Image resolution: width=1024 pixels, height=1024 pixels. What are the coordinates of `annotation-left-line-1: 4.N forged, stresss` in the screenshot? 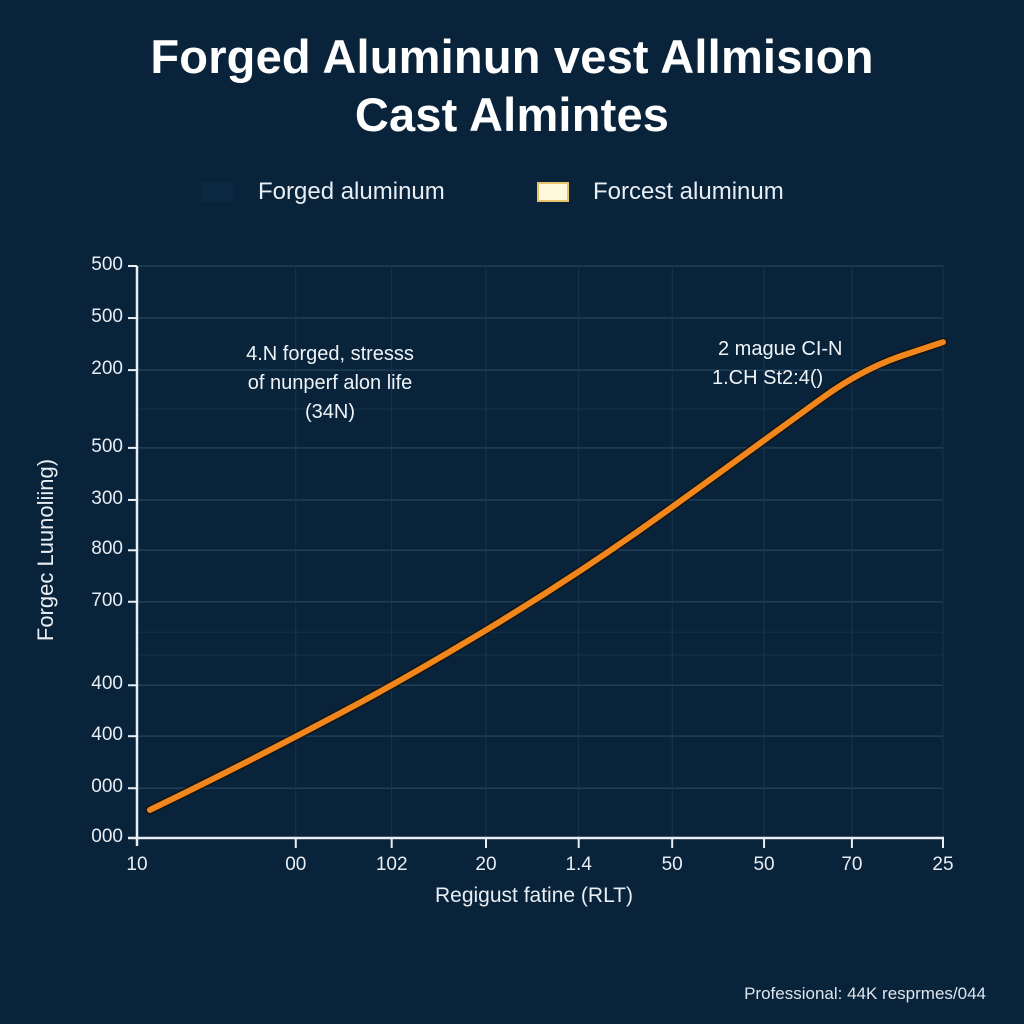 It's located at (330, 354).